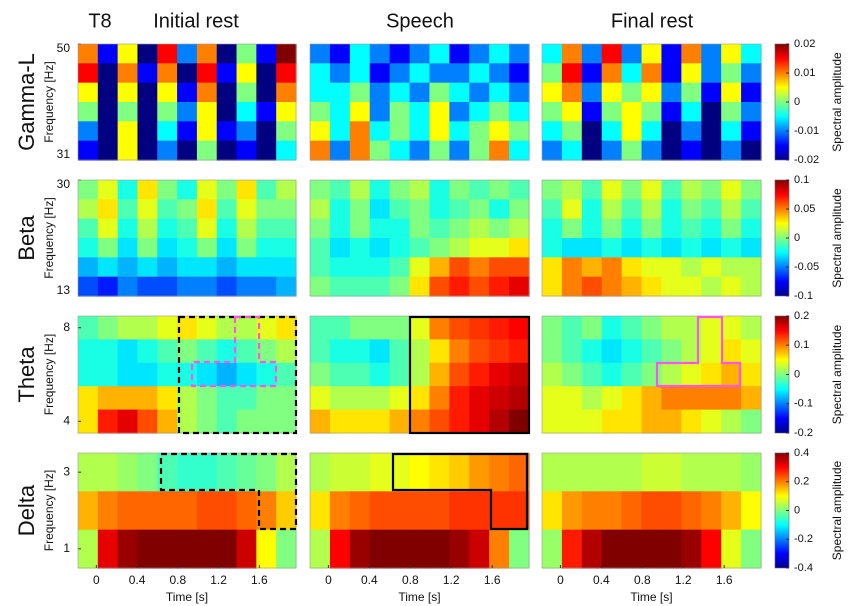 This screenshot has width=857, height=606. Describe the element at coordinates (837, 510) in the screenshot. I see `colorbar-label: Spectral amplitude` at that location.